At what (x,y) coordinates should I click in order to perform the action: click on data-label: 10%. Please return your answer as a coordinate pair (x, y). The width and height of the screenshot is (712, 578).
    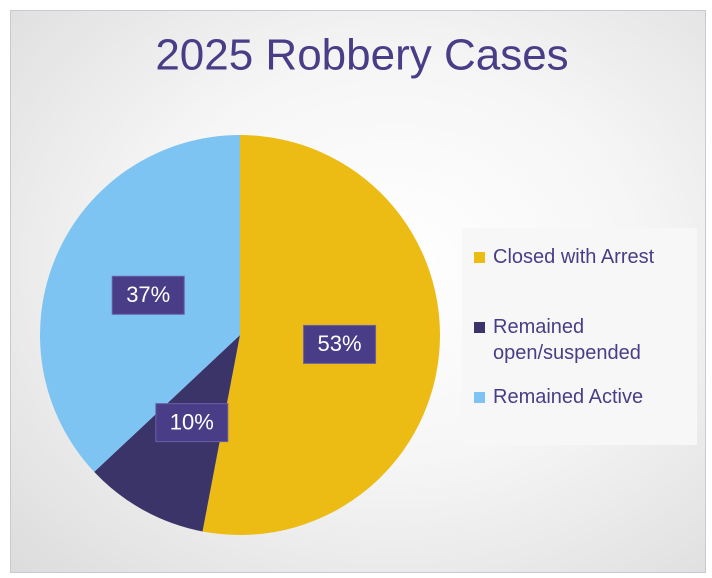
    Looking at the image, I should click on (192, 421).